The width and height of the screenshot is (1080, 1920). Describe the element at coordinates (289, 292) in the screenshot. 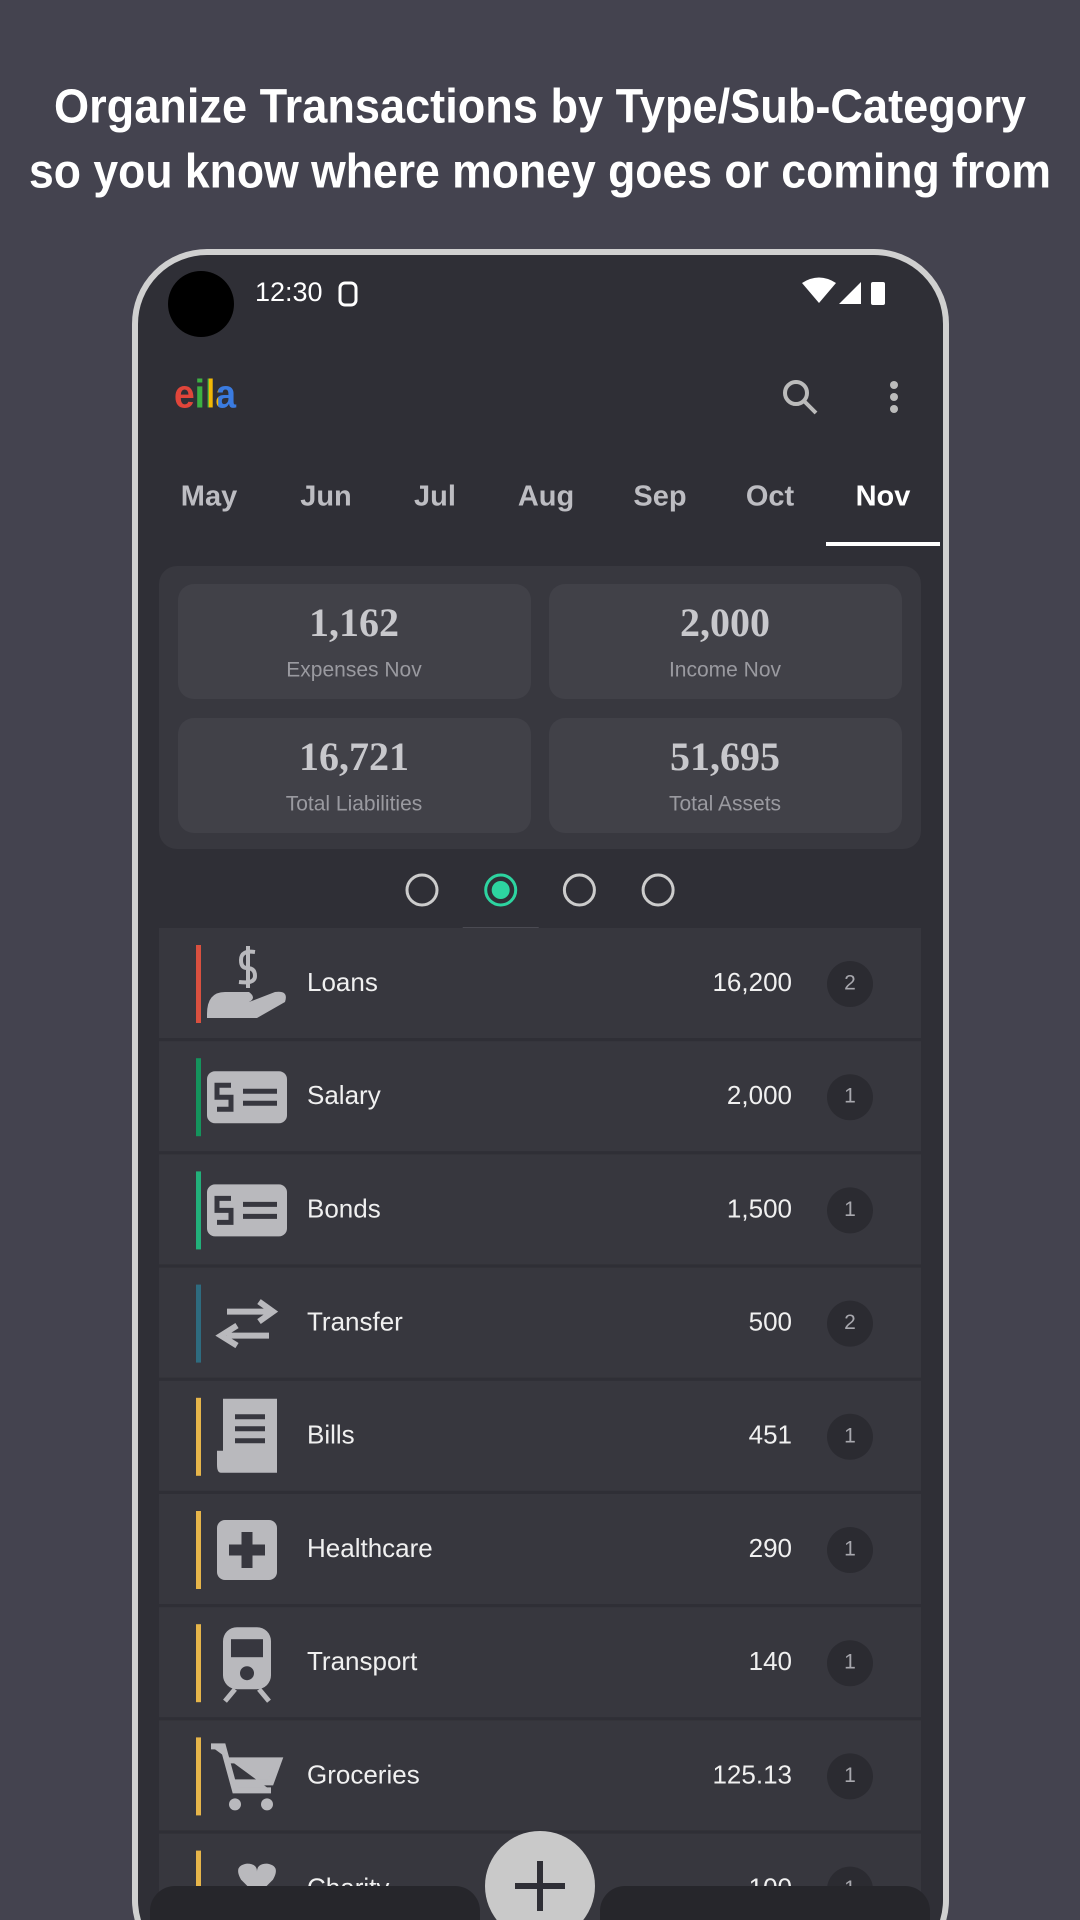

I see `status-time: 12:30` at that location.